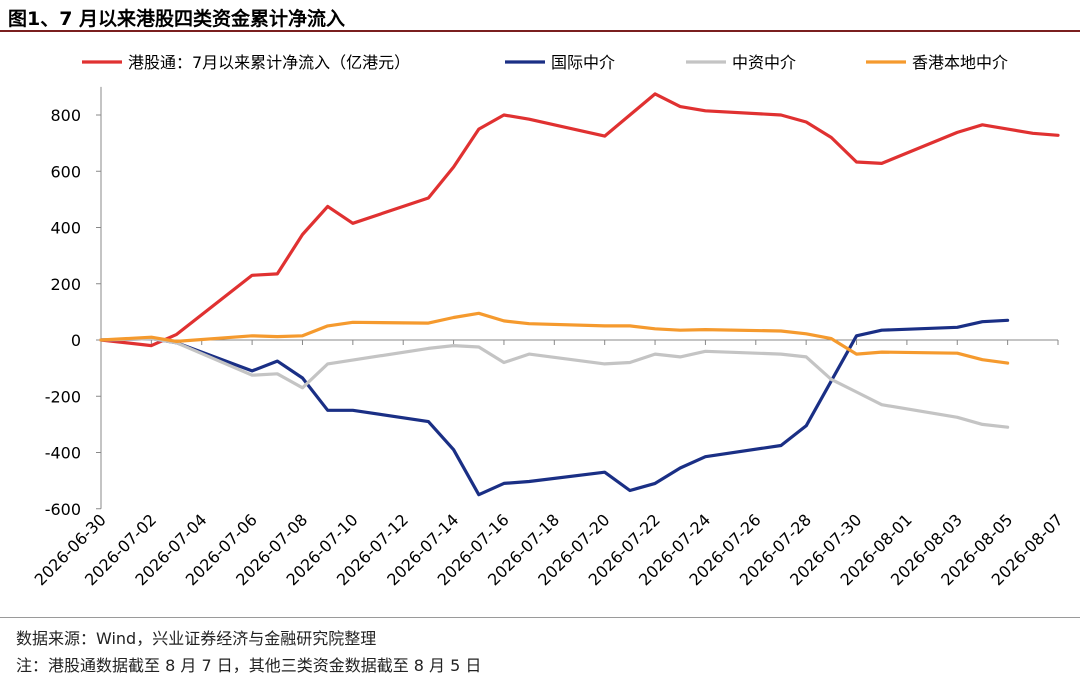 This screenshot has width=1080, height=678. What do you see at coordinates (65, 228) in the screenshot?
I see `y-tick-label: 400` at bounding box center [65, 228].